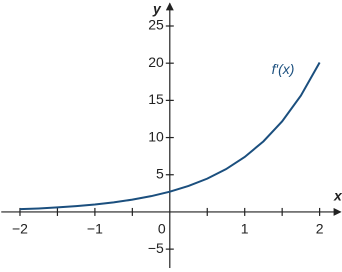  Describe the element at coordinates (283, 69) in the screenshot. I see `curve-label: f′(x)` at that location.